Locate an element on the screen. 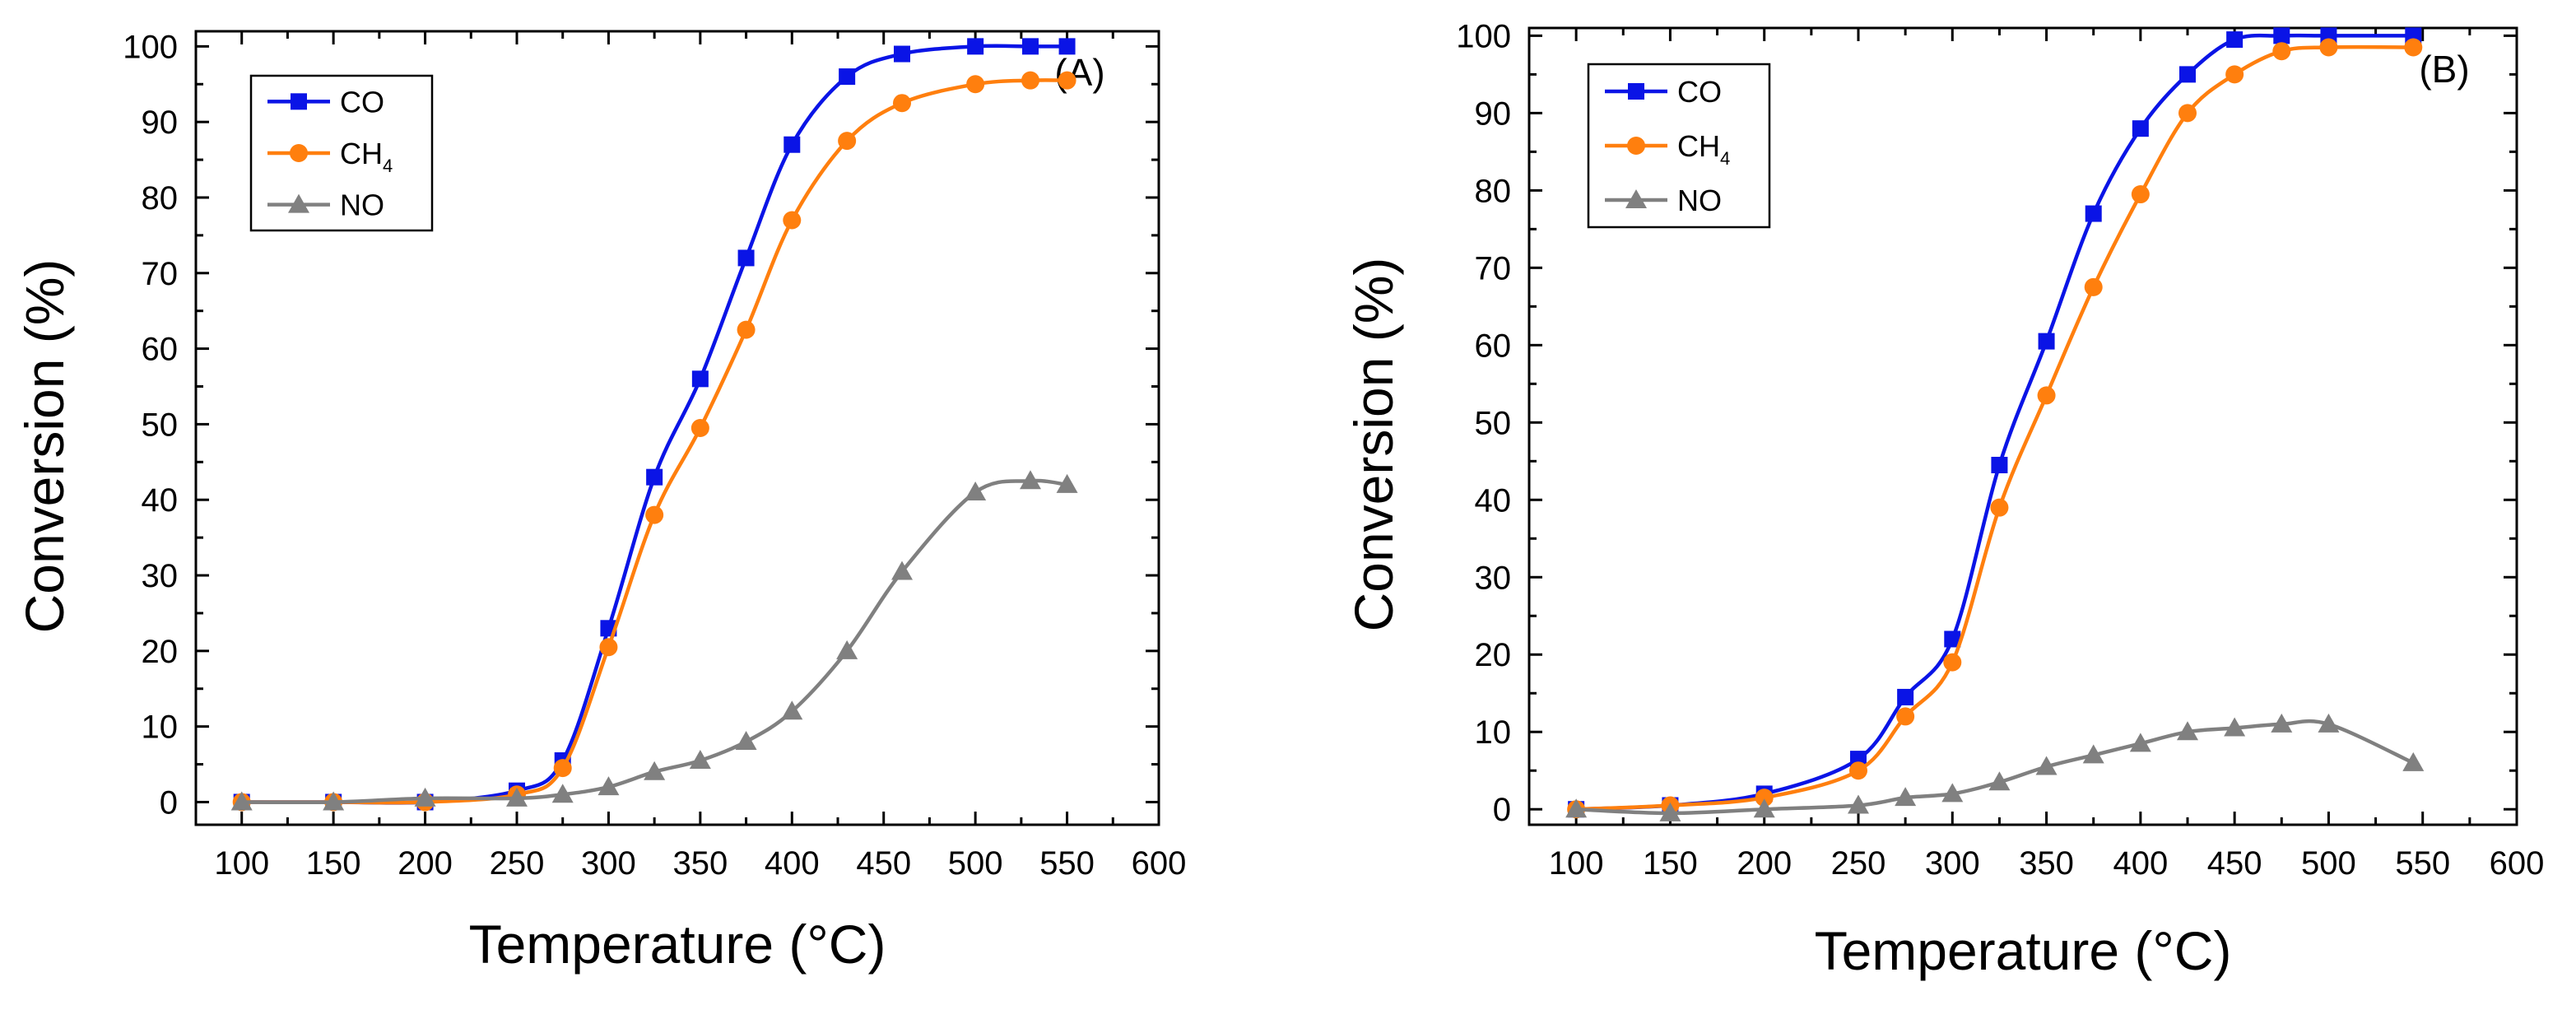  x-tick-label: 200 is located at coordinates (1764, 863).